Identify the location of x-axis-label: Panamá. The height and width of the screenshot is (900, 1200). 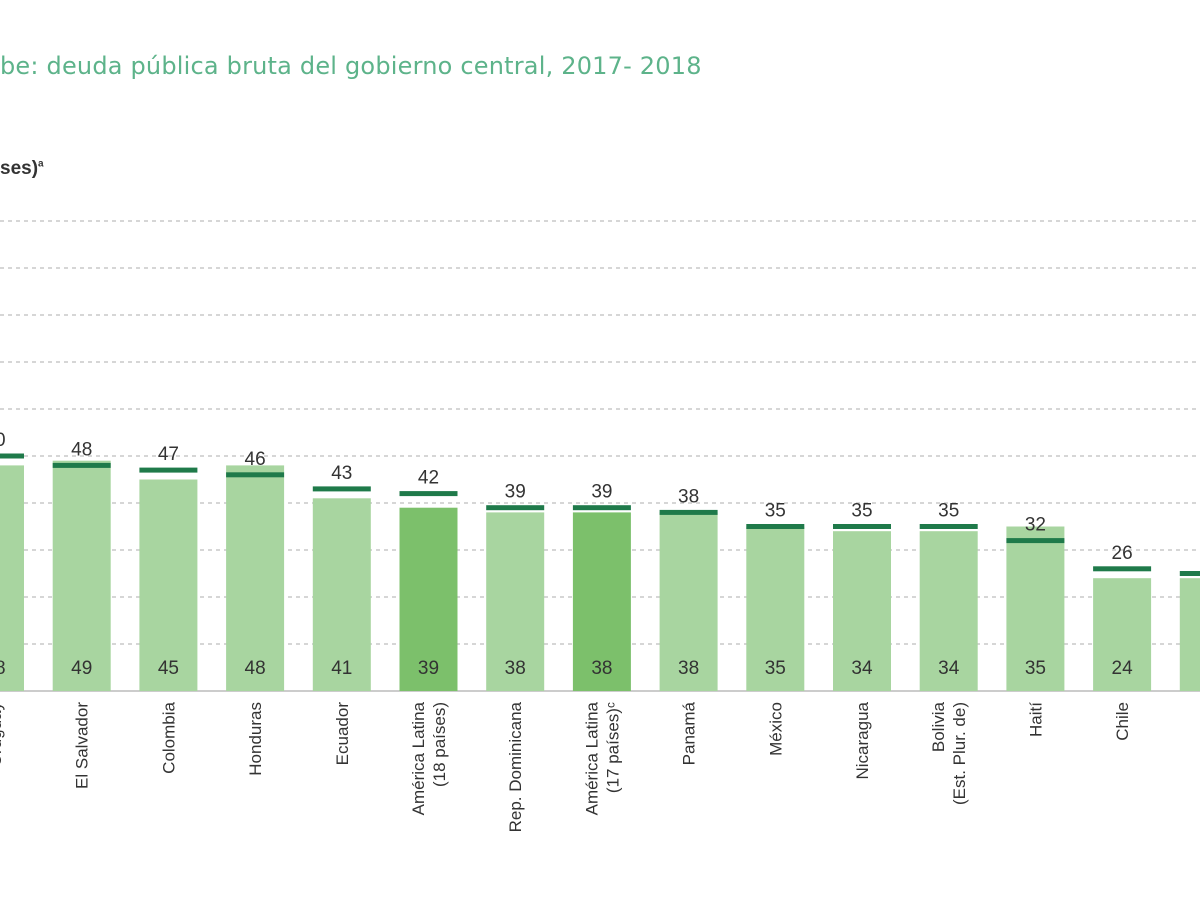
(689, 733).